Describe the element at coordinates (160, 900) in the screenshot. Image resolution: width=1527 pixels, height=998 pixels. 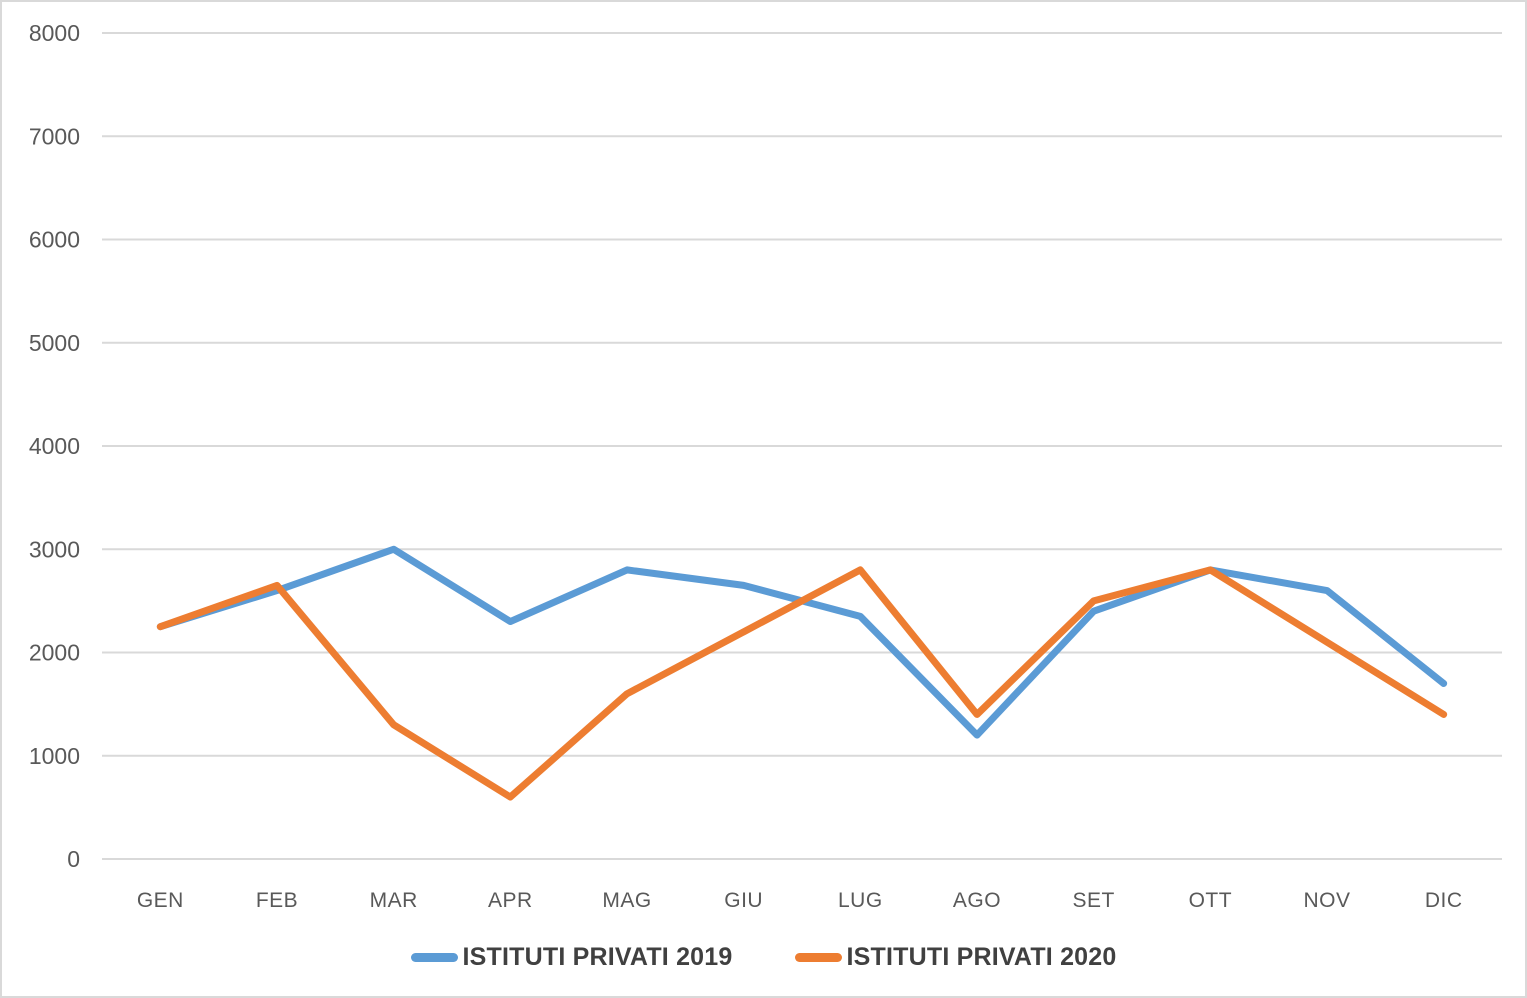
I see `x-axis-tick-label: GEN` at that location.